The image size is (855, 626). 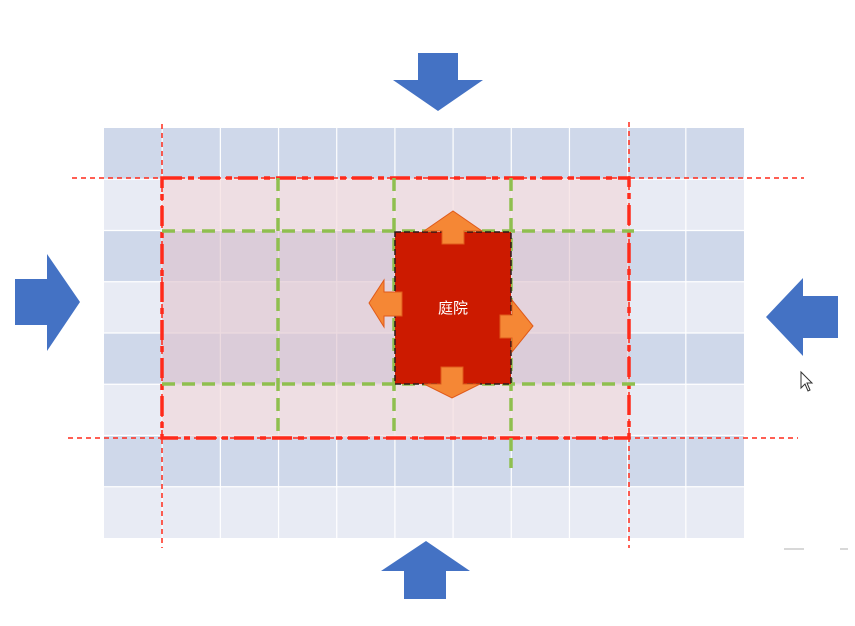 I want to click on courtyard-block, so click(x=453, y=308).